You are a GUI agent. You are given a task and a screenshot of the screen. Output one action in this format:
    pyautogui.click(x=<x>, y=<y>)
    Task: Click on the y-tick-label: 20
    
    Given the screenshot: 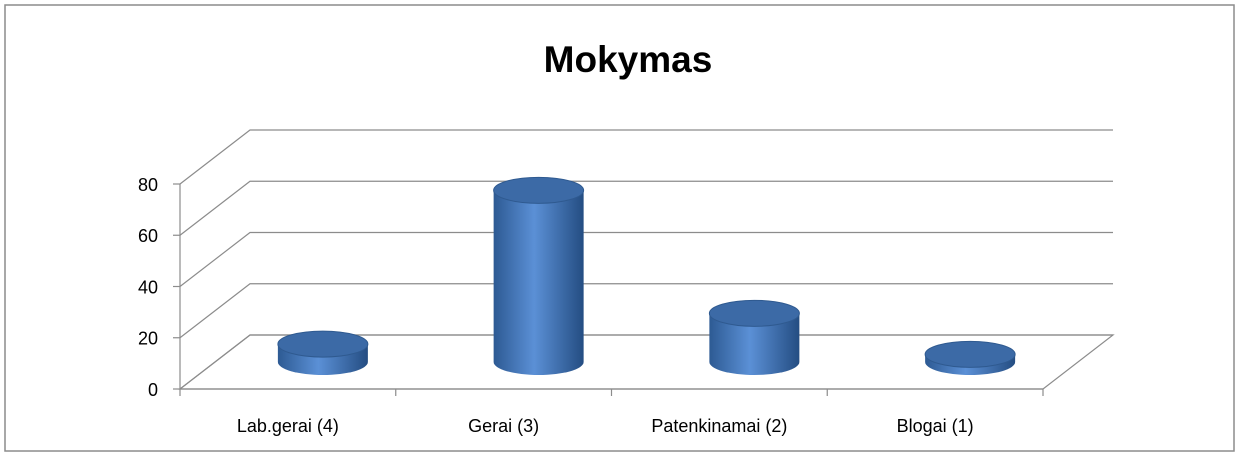 What is the action you would take?
    pyautogui.click(x=148, y=339)
    